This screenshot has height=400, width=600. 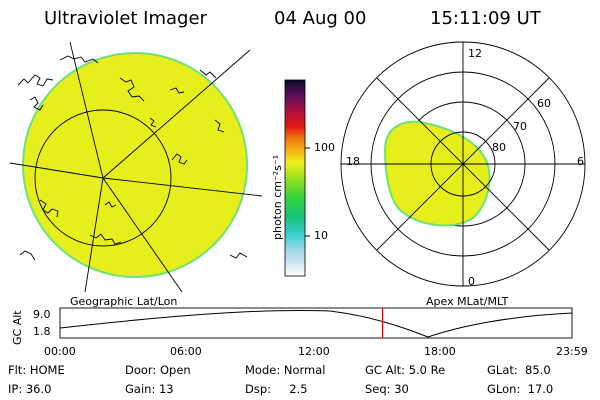 What do you see at coordinates (158, 370) in the screenshot?
I see `info-door: Door: Open` at bounding box center [158, 370].